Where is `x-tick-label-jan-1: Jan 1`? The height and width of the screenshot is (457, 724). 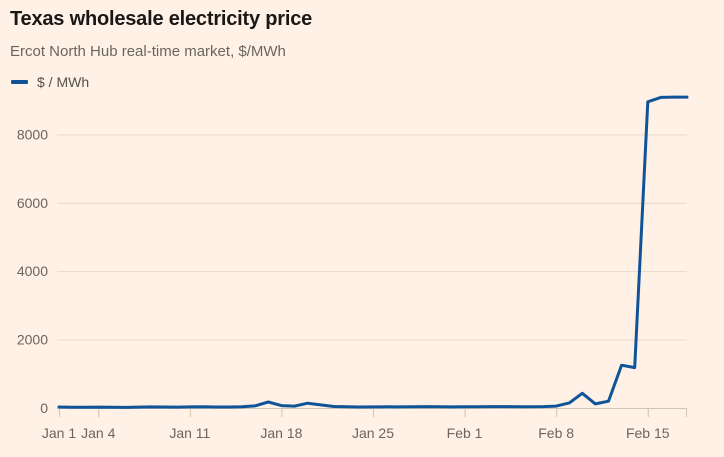 x-tick-label-jan-1: Jan 1 is located at coordinates (59, 433).